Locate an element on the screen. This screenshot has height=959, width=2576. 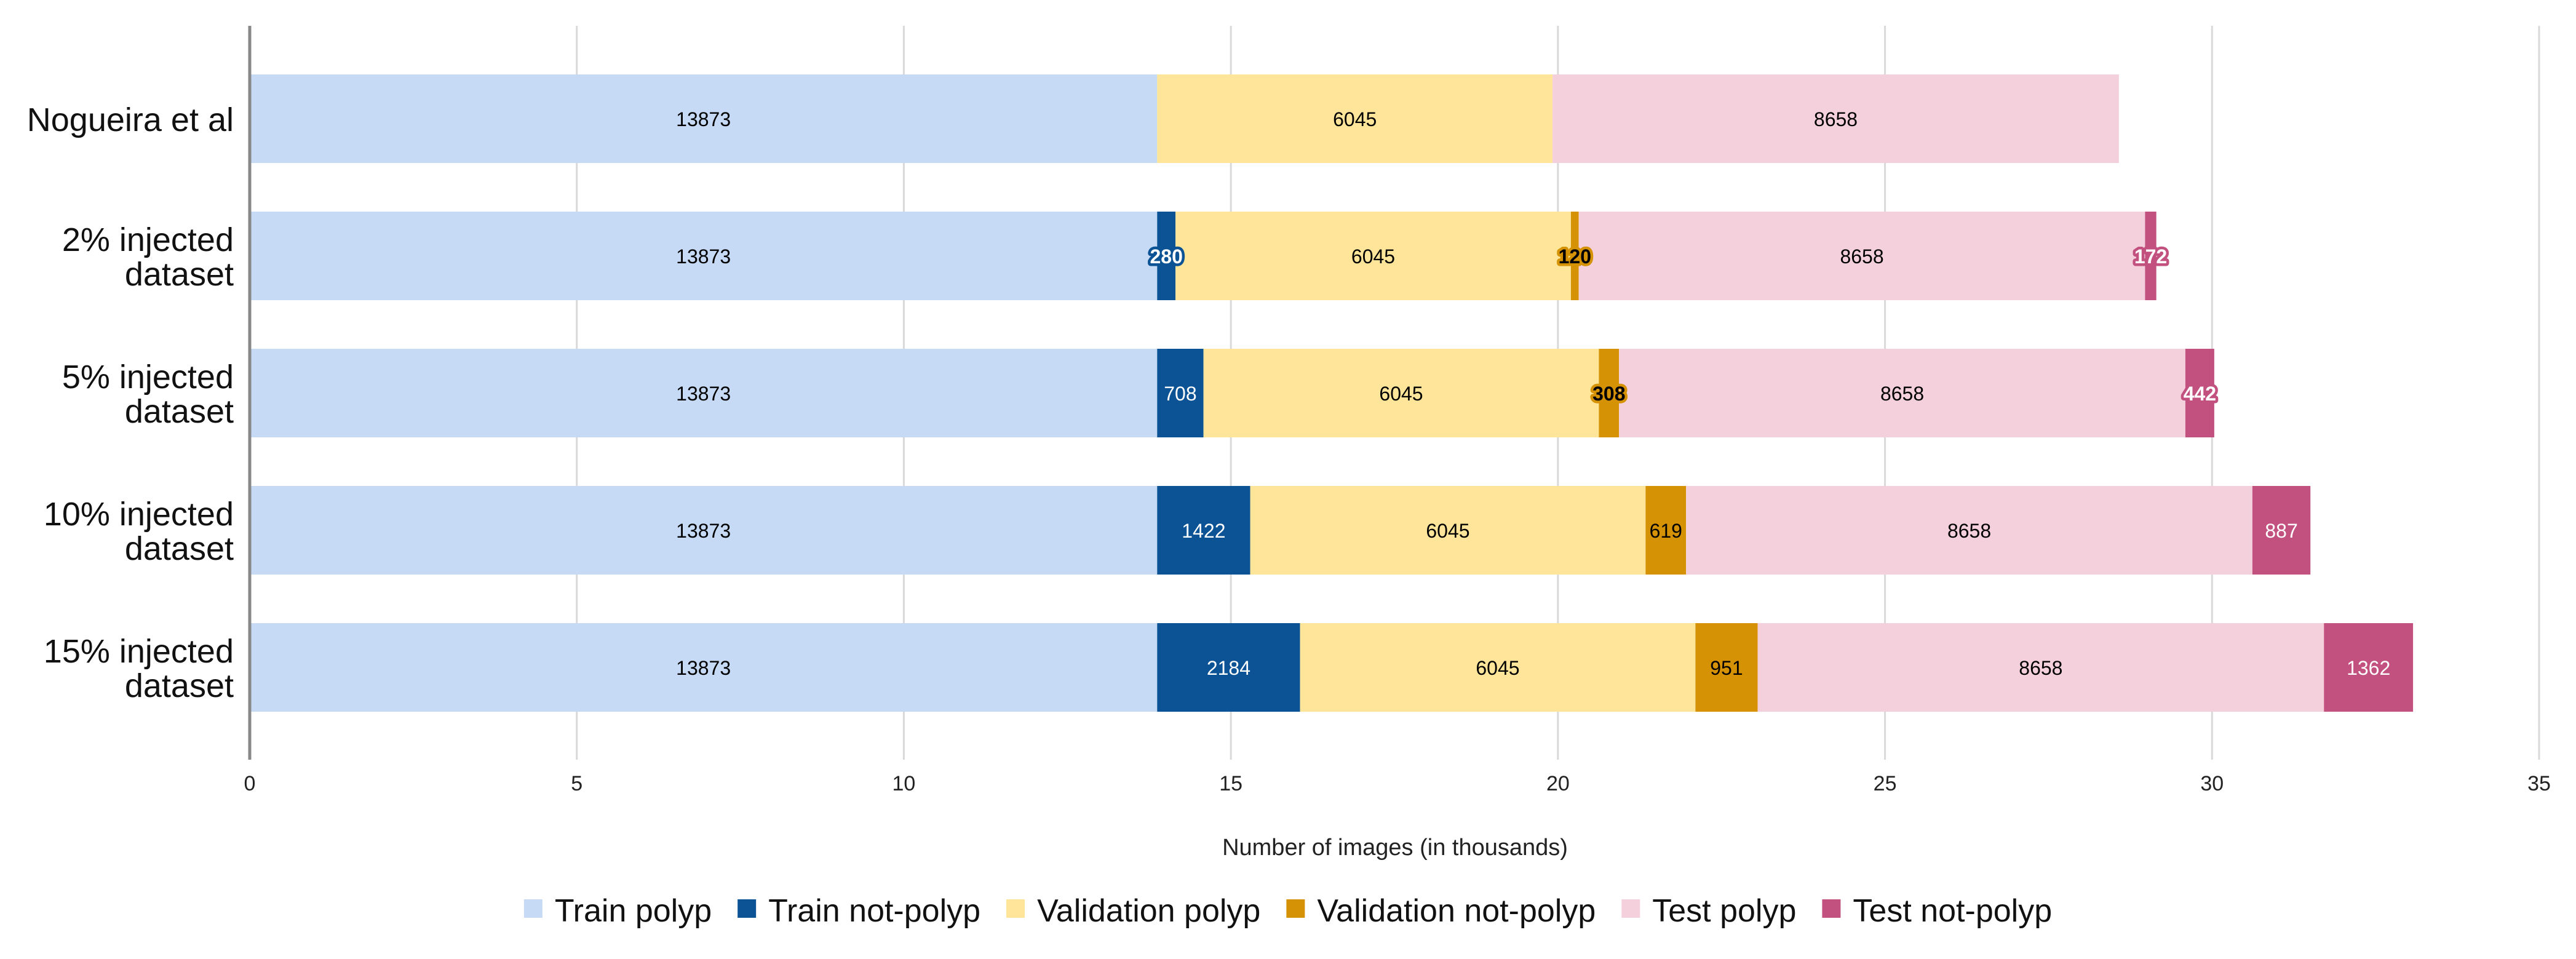
bar-test-polyp-5-injected-dataset is located at coordinates (1902, 393).